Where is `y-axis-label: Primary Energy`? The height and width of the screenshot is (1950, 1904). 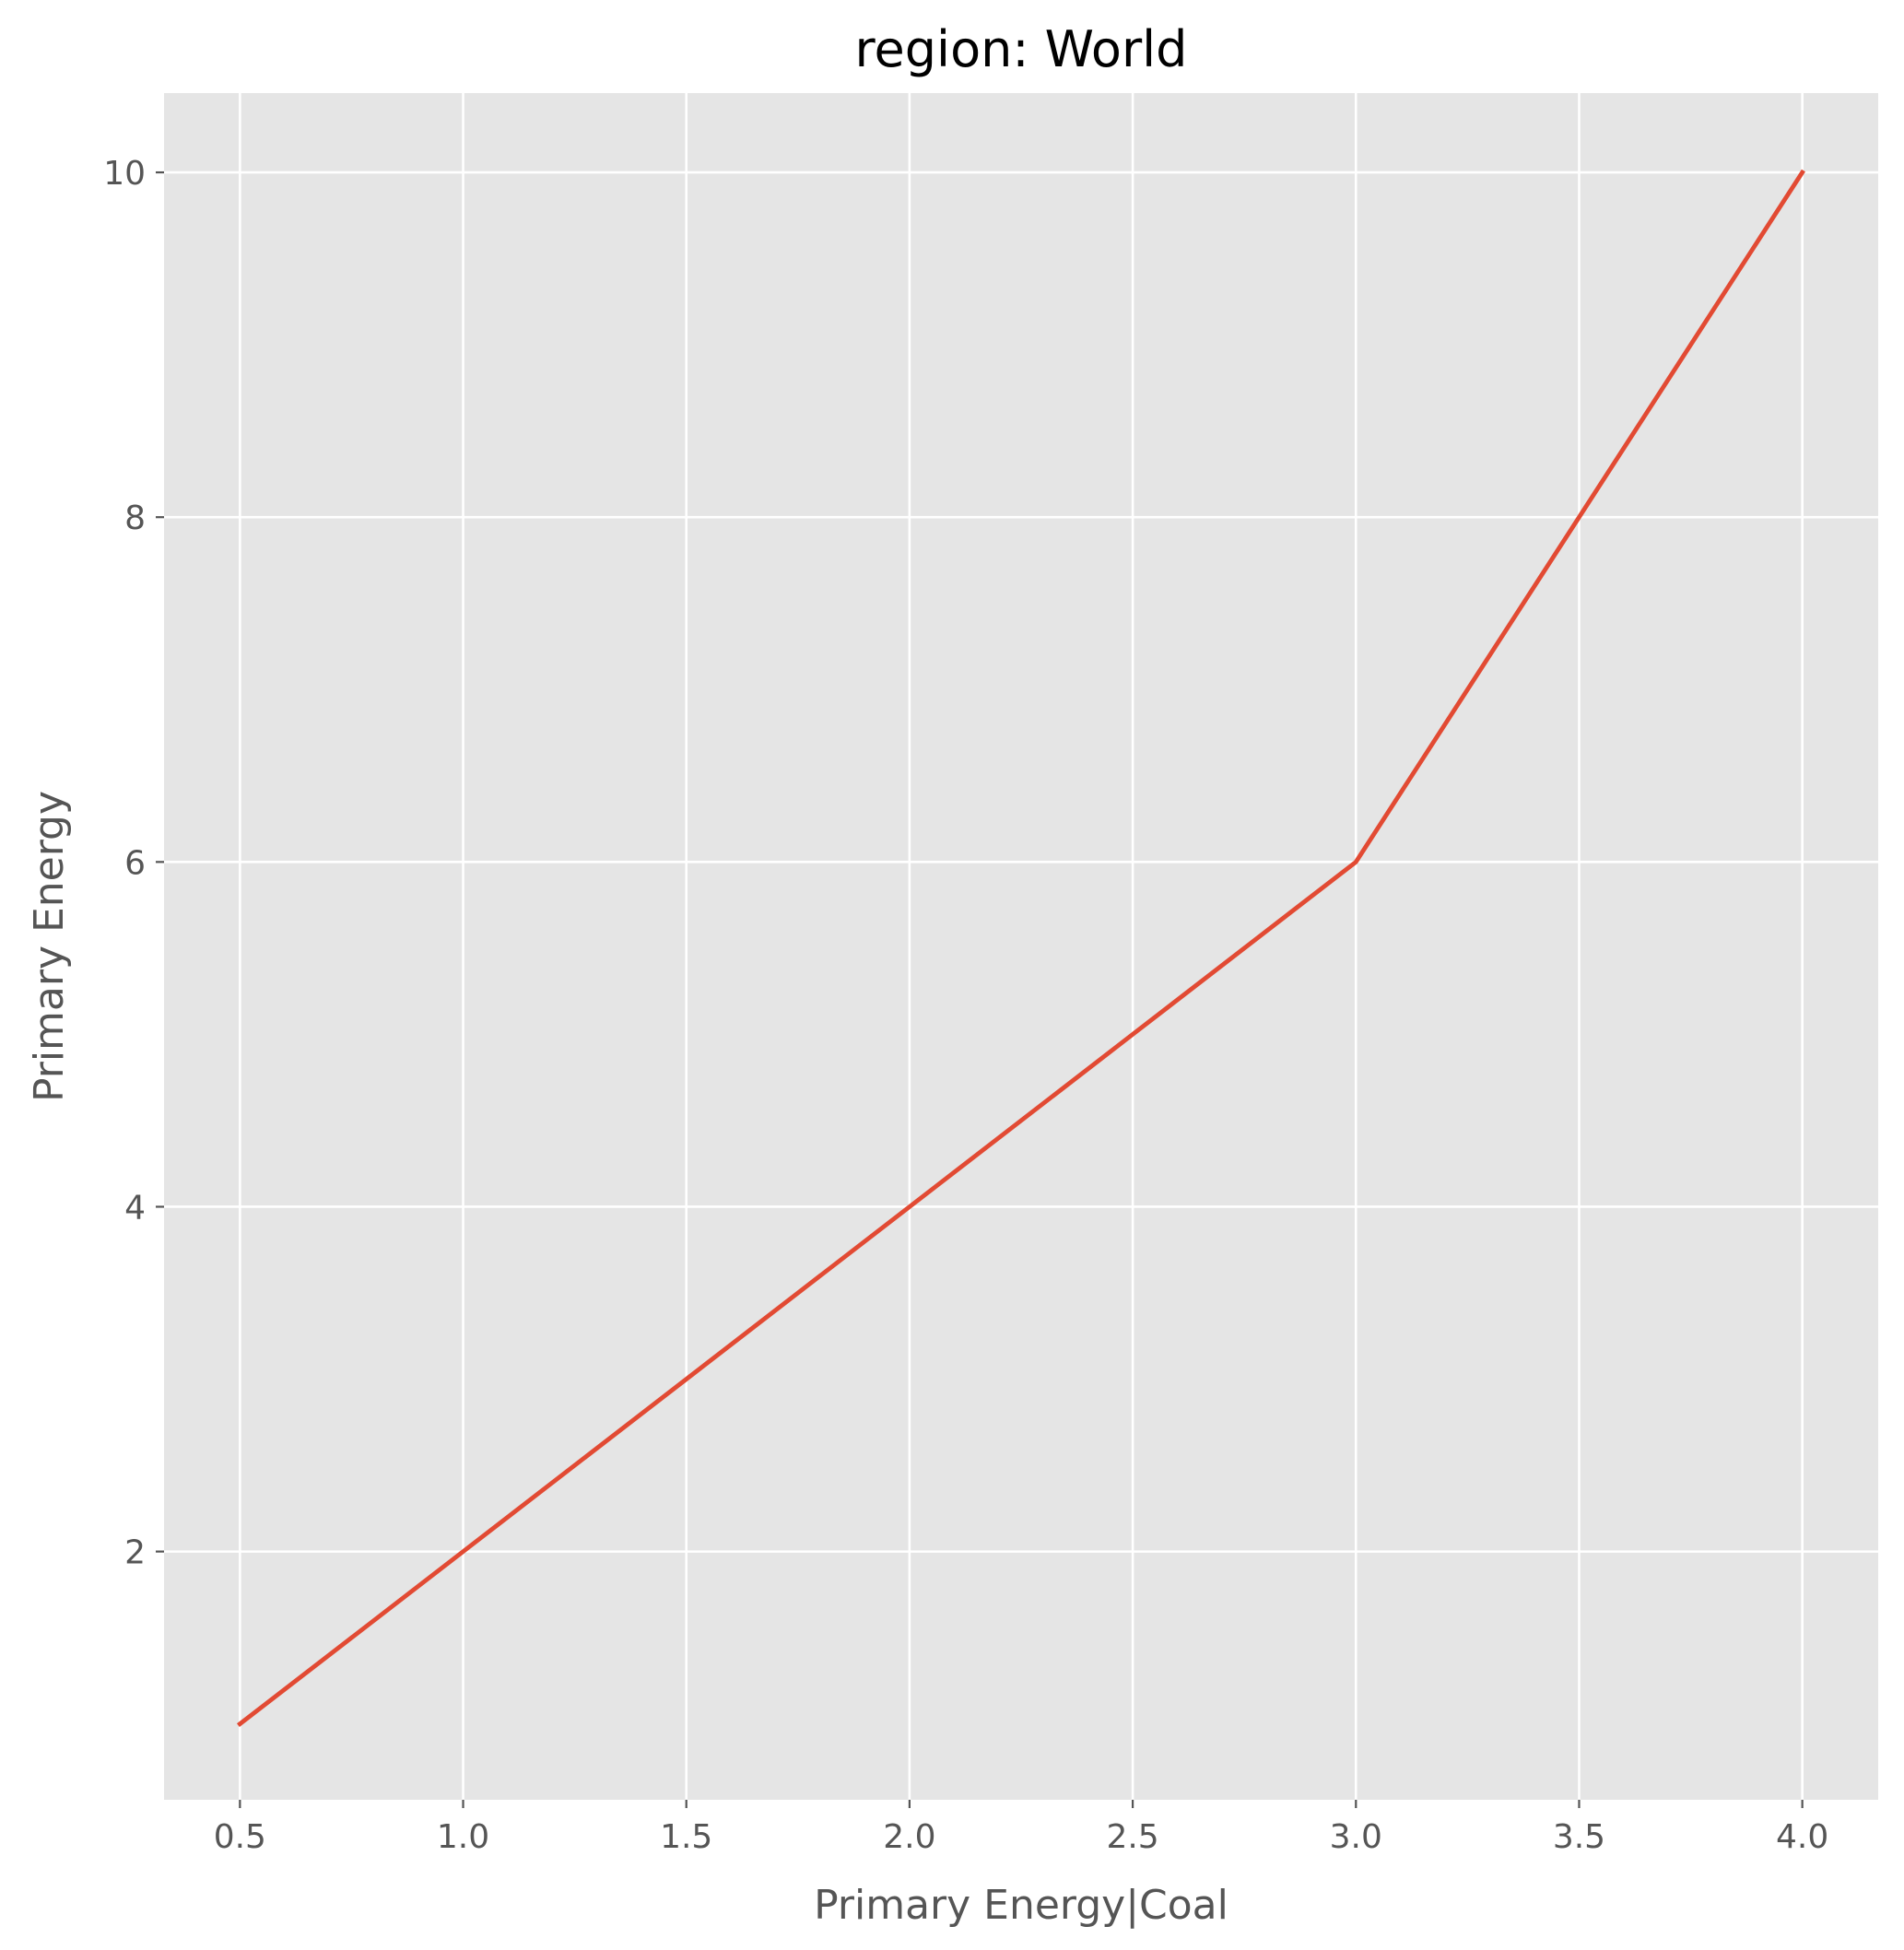 y-axis-label: Primary Energy is located at coordinates (49, 947).